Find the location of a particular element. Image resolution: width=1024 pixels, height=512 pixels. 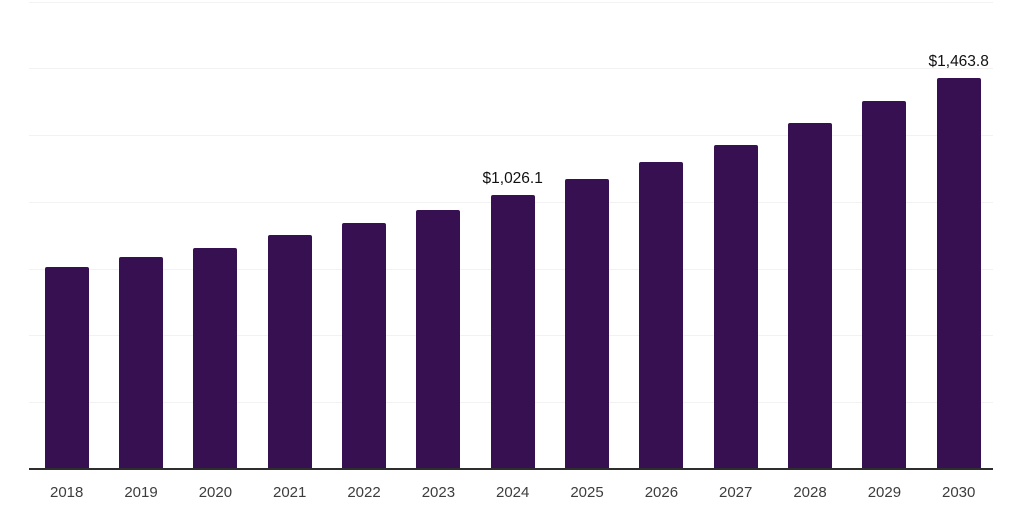

x-tick-label-2027: 2027 is located at coordinates (736, 492).